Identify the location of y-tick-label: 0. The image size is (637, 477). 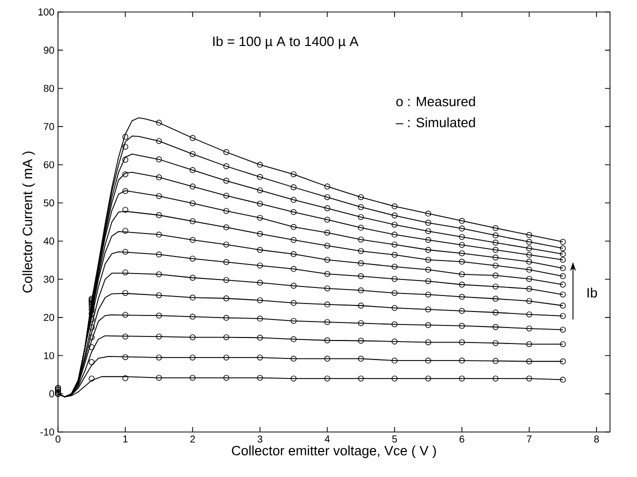
(51, 394).